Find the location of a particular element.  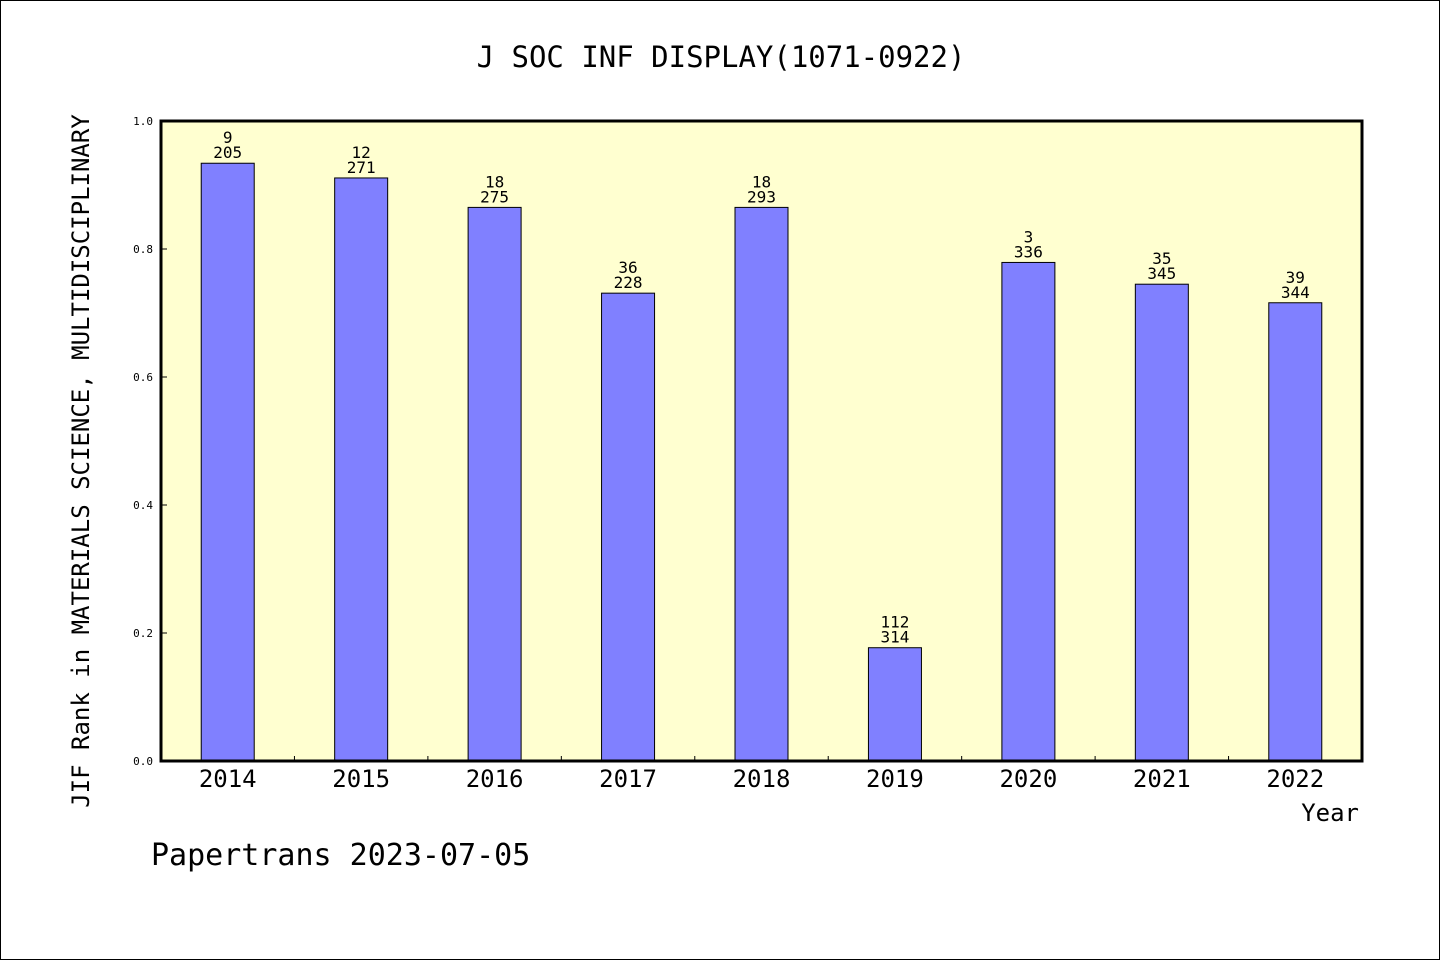

x-tick-label-2016: 2016 is located at coordinates (495, 779).